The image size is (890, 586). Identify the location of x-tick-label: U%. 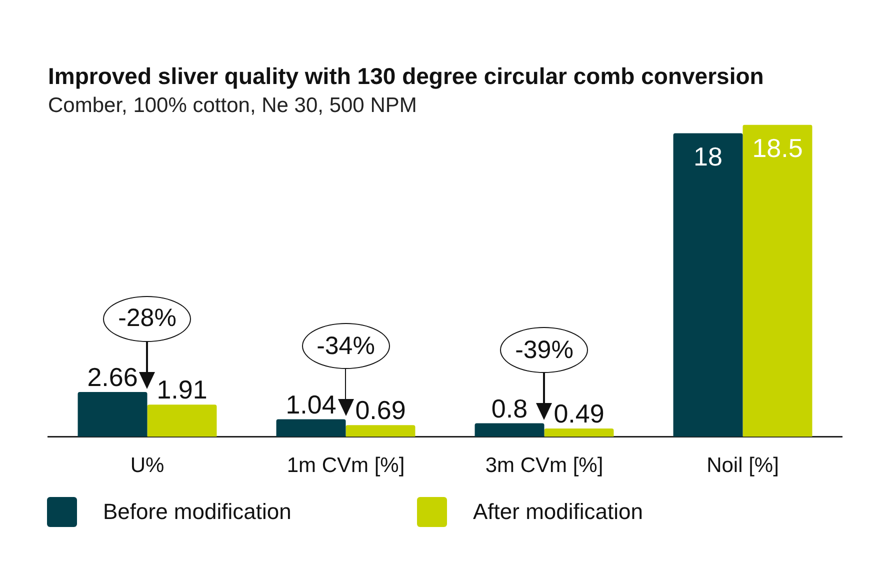
(147, 466).